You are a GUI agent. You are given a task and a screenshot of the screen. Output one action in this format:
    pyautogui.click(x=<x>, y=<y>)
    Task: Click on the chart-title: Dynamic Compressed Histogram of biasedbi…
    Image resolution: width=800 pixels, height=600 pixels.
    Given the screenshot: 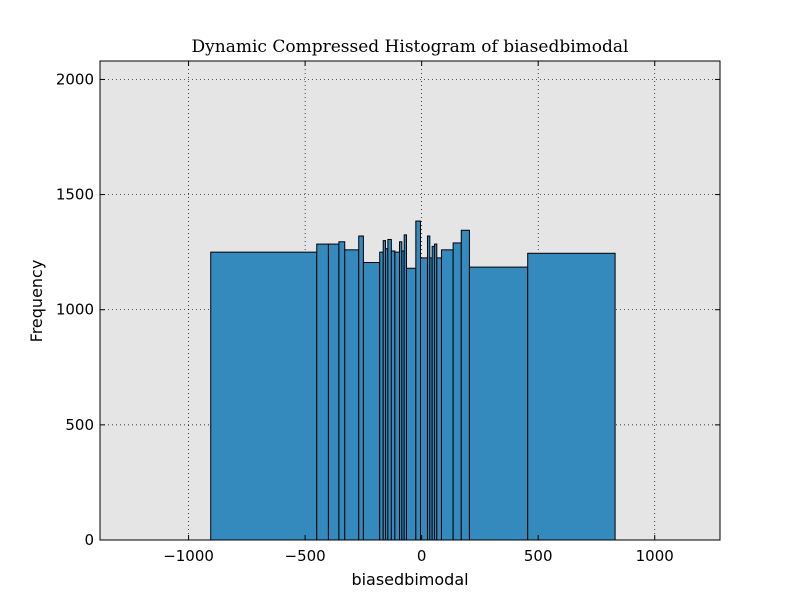 What is the action you would take?
    pyautogui.click(x=410, y=47)
    